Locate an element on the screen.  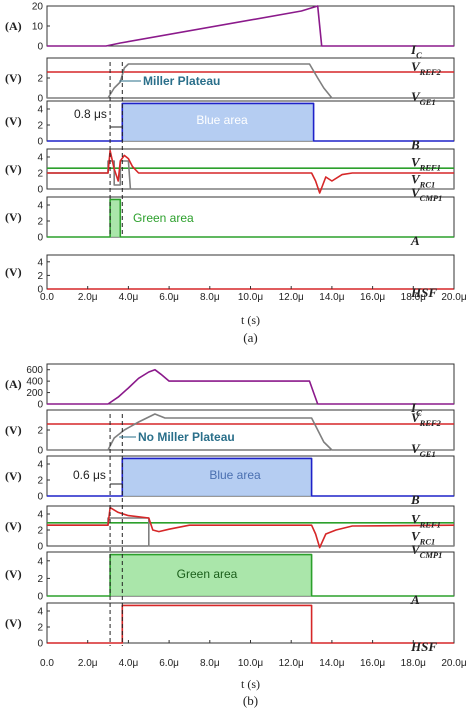
panel-b-2: 0 2 4 (V) B is located at coordinates (230, 481).